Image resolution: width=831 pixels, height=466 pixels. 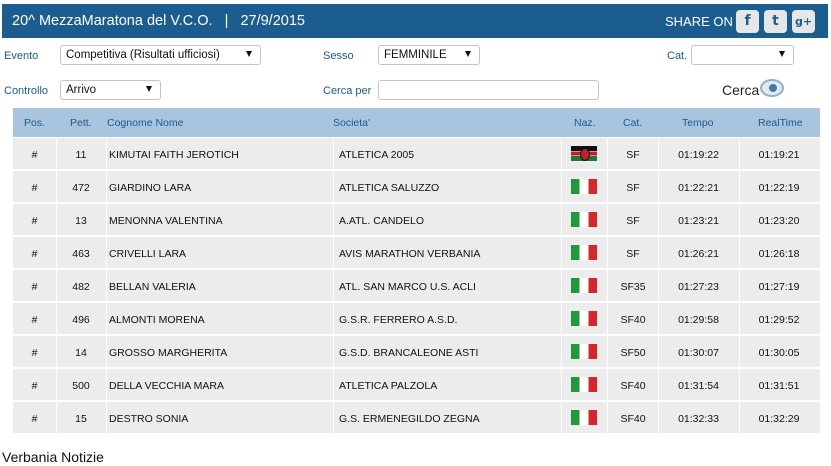 What do you see at coordinates (633, 123) in the screenshot?
I see `col-cat: Cat.` at bounding box center [633, 123].